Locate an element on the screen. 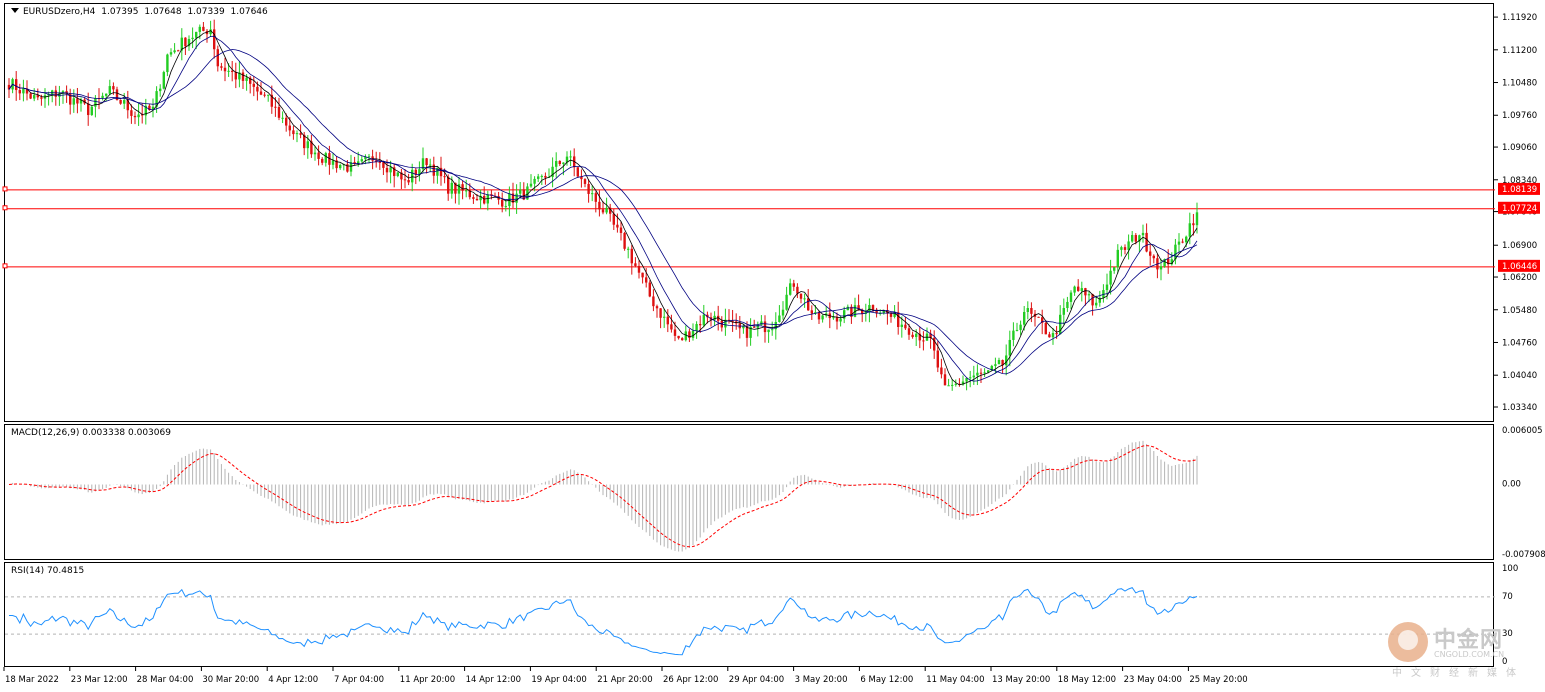 Image resolution: width=1545 pixels, height=692 pixels. time-tick-label: 21 Apr 20:00 is located at coordinates (624, 680).